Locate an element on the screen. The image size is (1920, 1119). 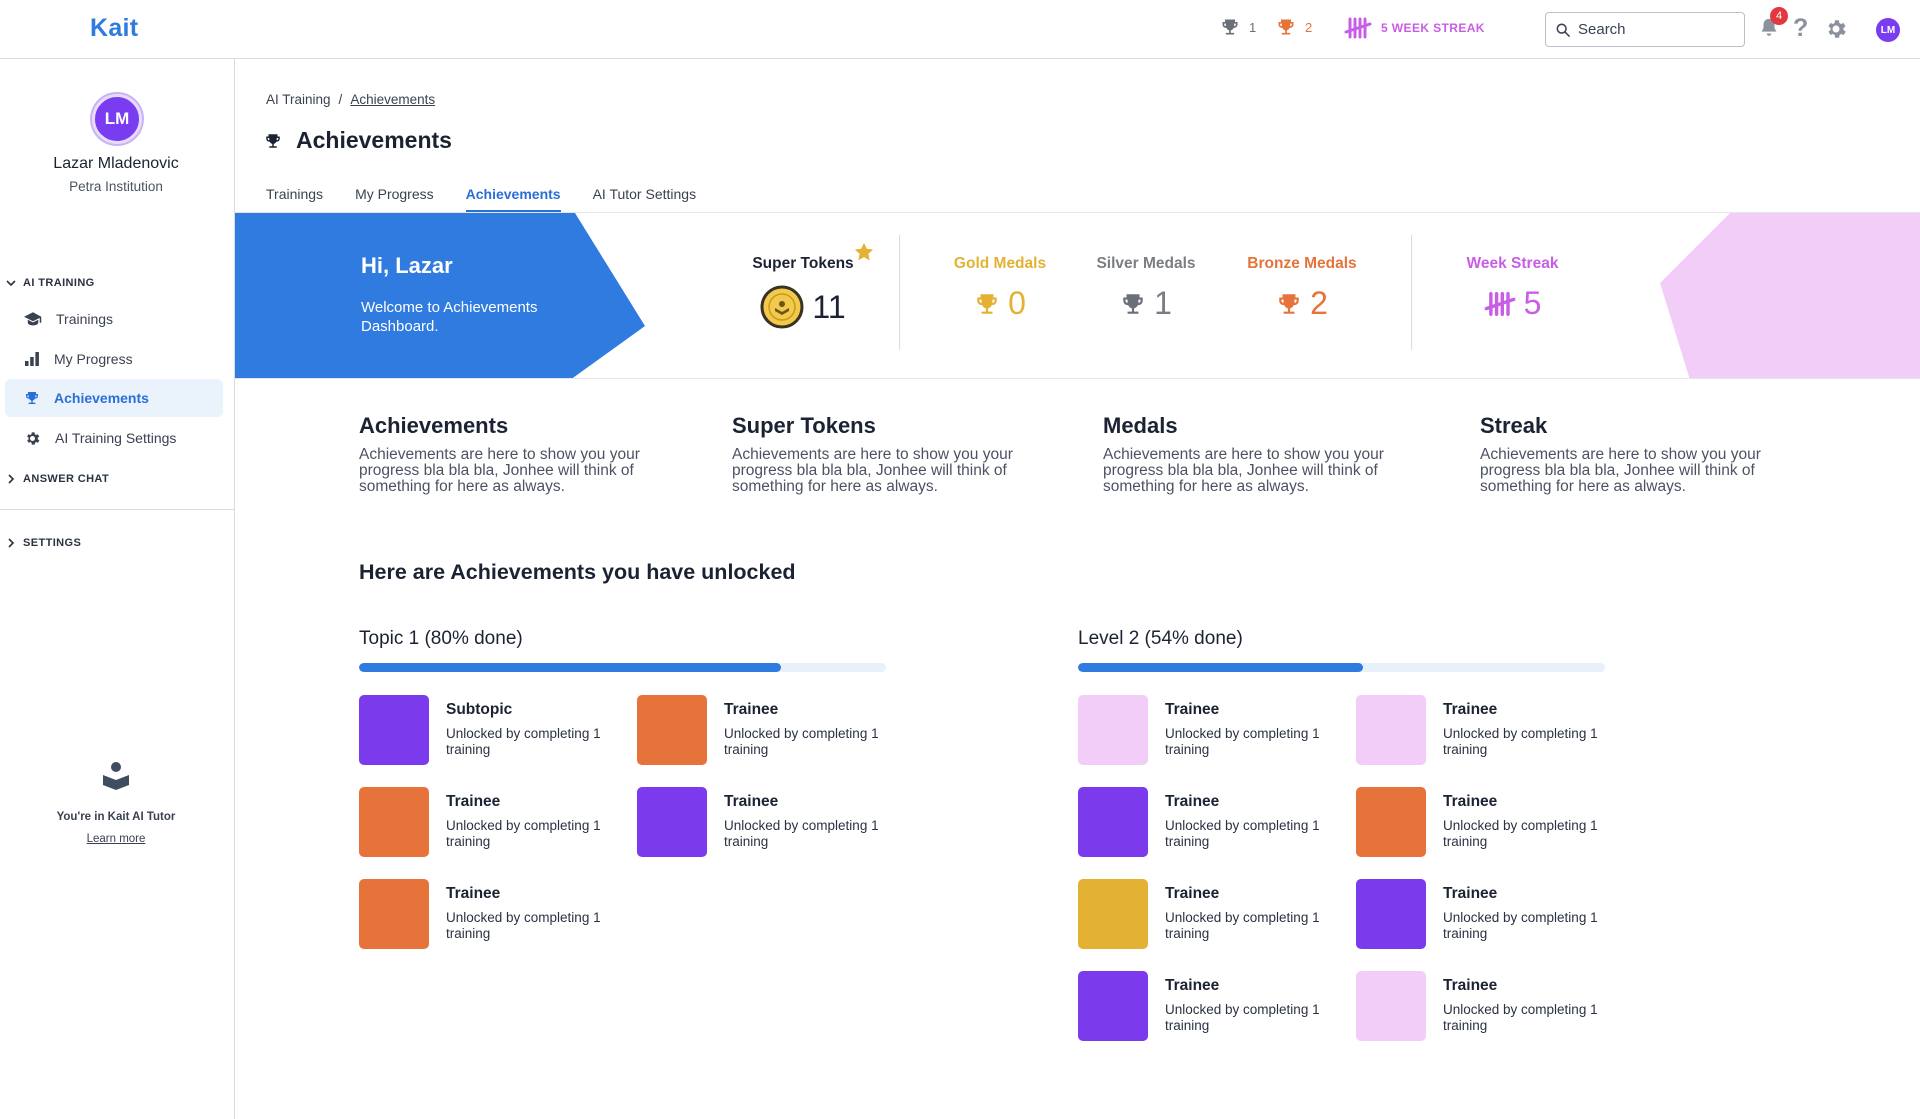
gold-medals-label: Gold Medals is located at coordinates (1000, 263).